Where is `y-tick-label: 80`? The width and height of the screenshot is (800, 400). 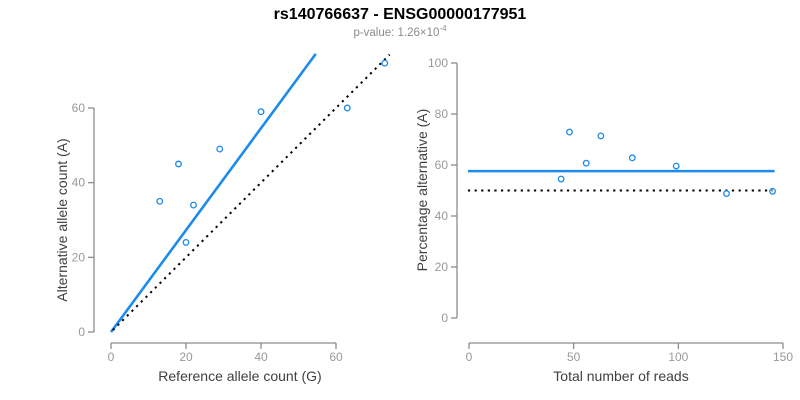 y-tick-label: 80 is located at coordinates (442, 114).